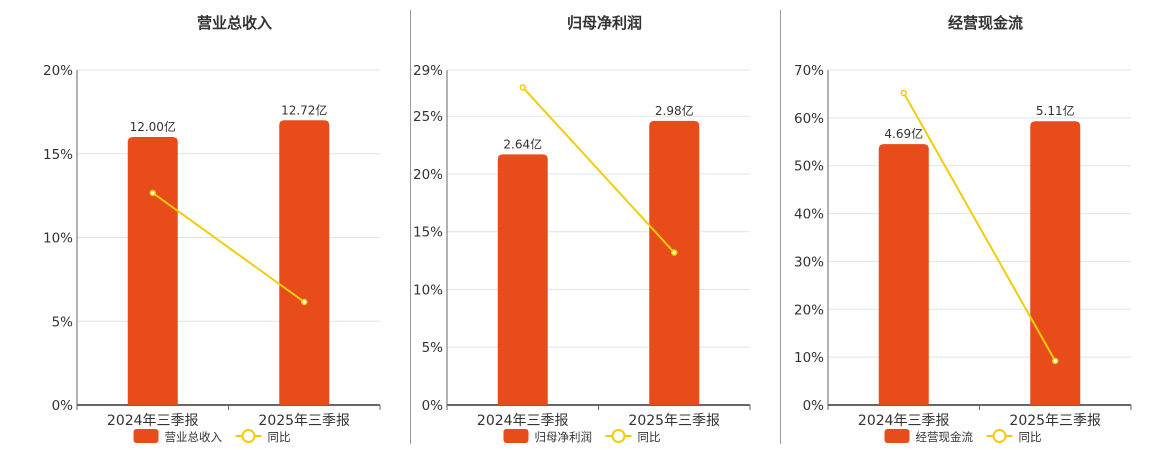 The image size is (1160, 450). I want to click on legend-bar-label: 归母净利润, so click(564, 437).